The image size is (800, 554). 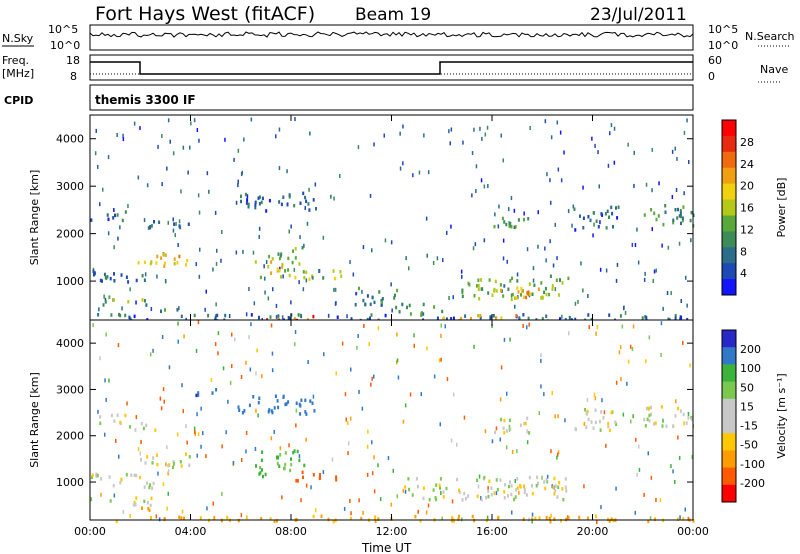 I want to click on nave-tick-bottom: 0, so click(x=711, y=76).